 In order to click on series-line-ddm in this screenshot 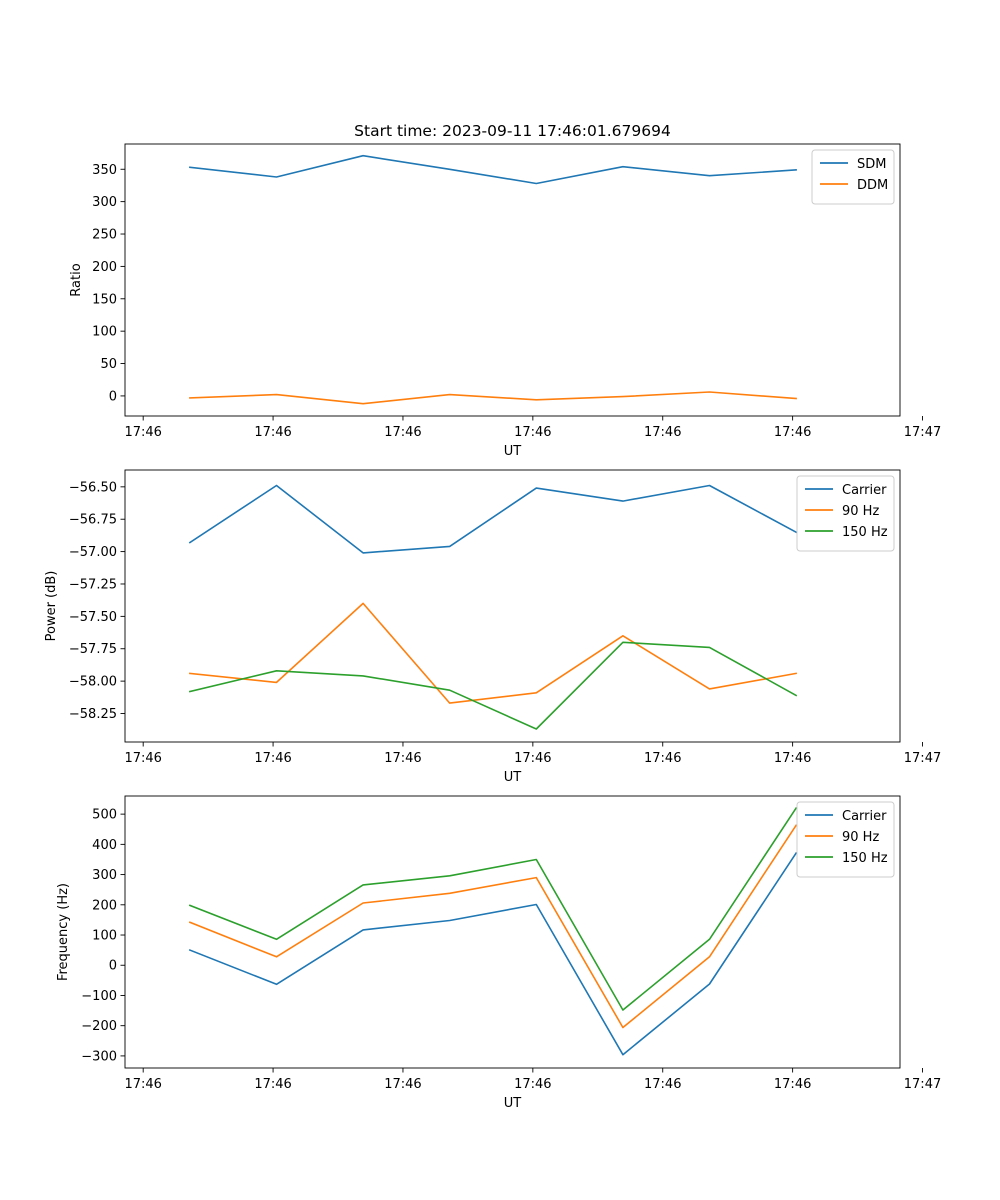, I will do `click(493, 398)`.